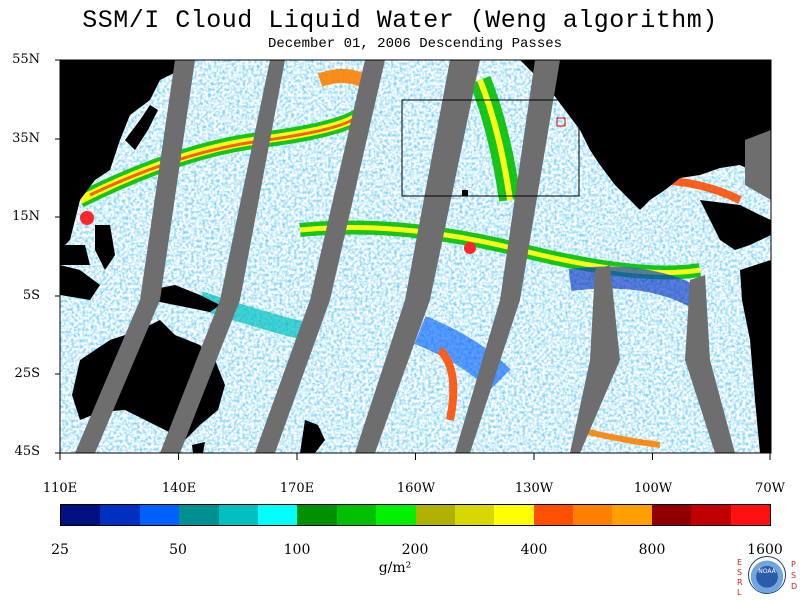  What do you see at coordinates (27, 451) in the screenshot?
I see `lat-label: 45S` at bounding box center [27, 451].